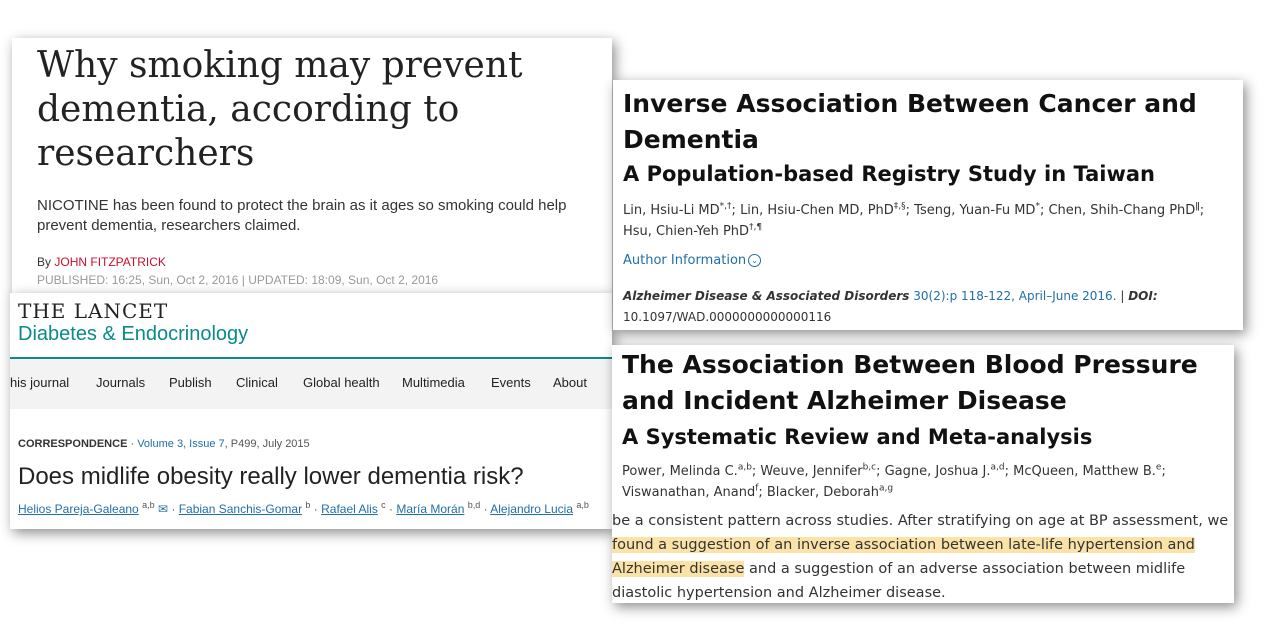 The width and height of the screenshot is (1273, 636). Describe the element at coordinates (686, 231) in the screenshot. I see `author-name: Hsu, Chien-Yeh PhD` at that location.